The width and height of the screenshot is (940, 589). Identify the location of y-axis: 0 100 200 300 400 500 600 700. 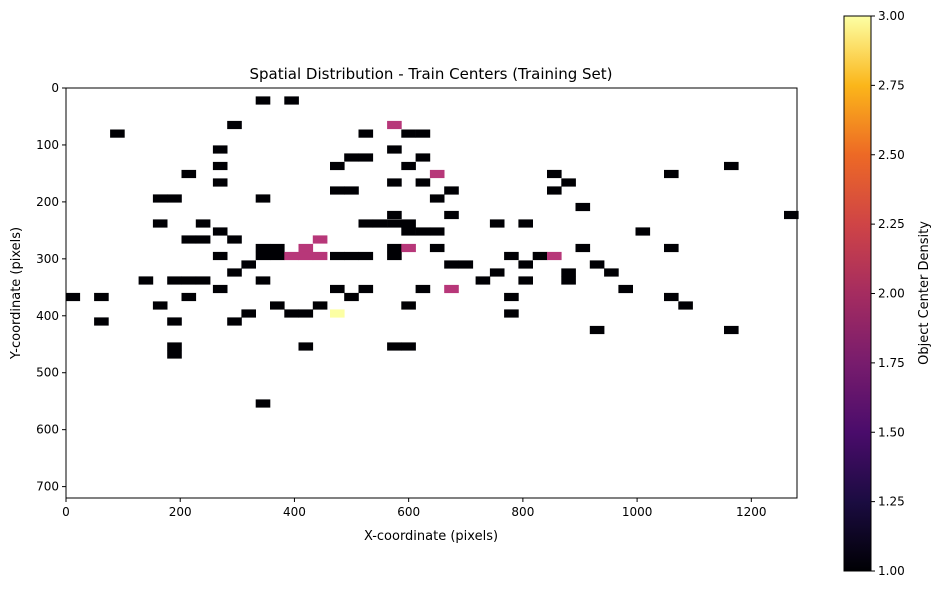
(51, 287).